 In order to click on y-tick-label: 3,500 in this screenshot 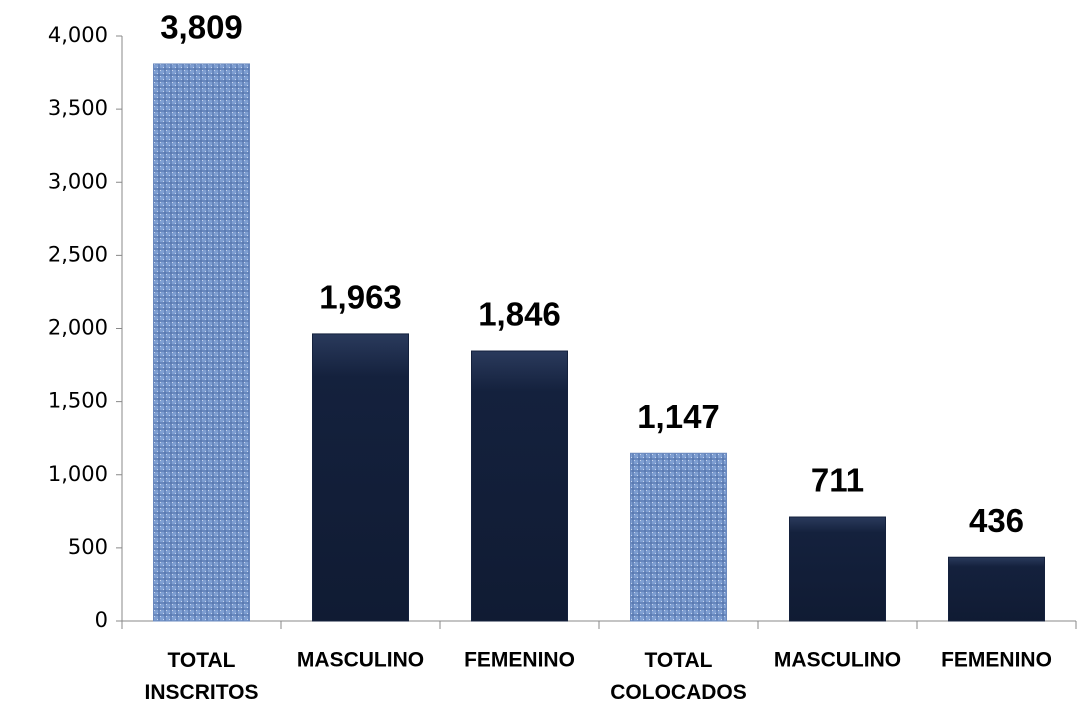, I will do `click(78, 108)`.